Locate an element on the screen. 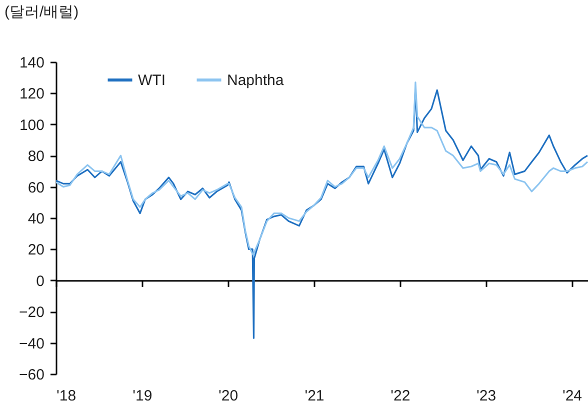 The height and width of the screenshot is (410, 588). legend-label: WTI is located at coordinates (152, 80).